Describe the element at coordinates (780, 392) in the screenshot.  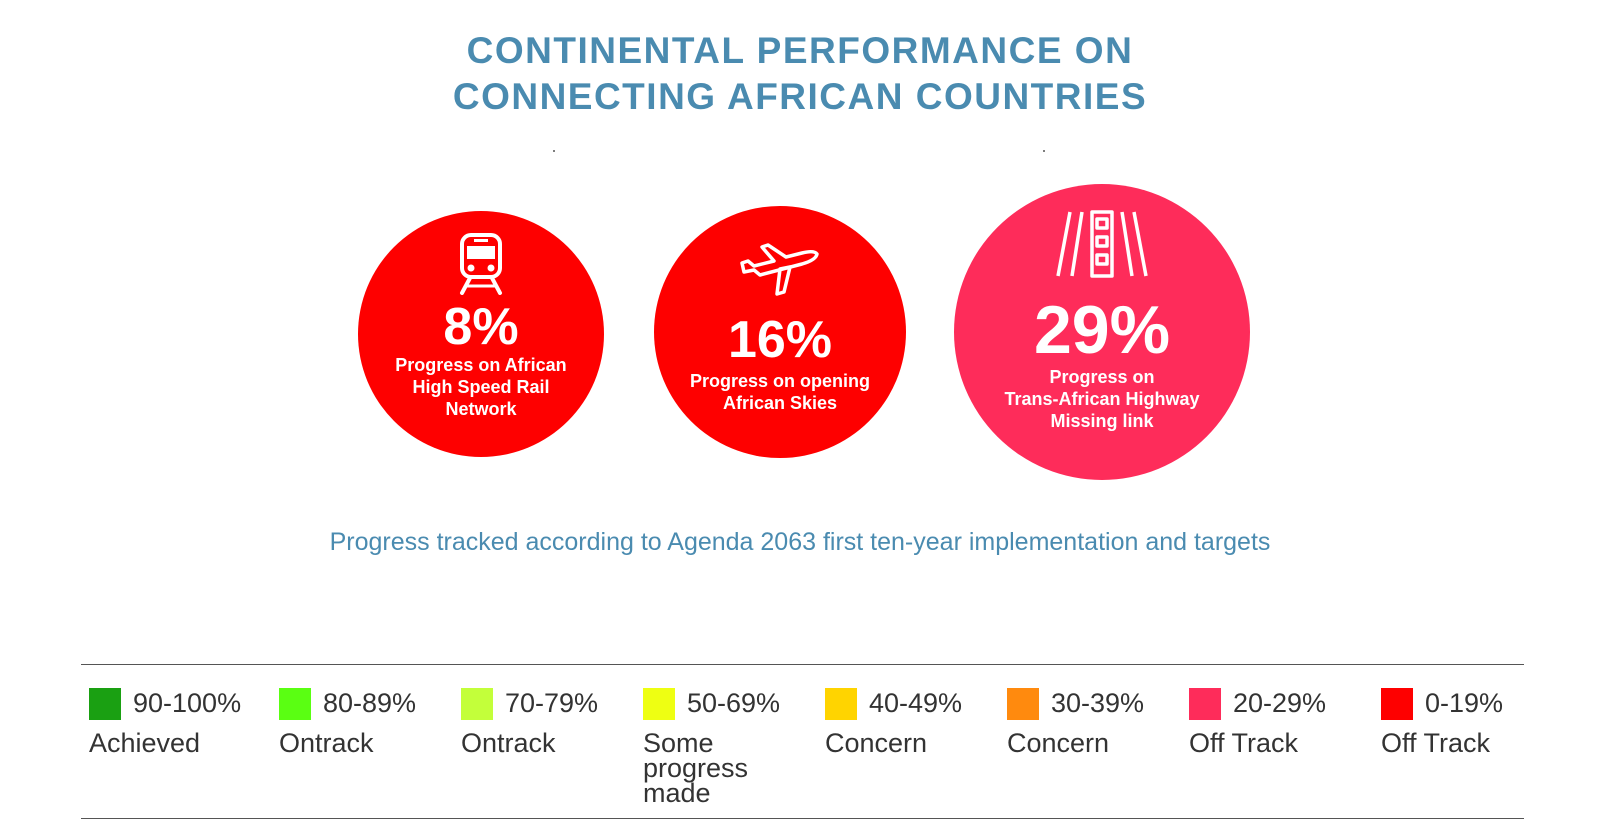
I see `skies-progress-label: Progress on opening African Skies` at that location.